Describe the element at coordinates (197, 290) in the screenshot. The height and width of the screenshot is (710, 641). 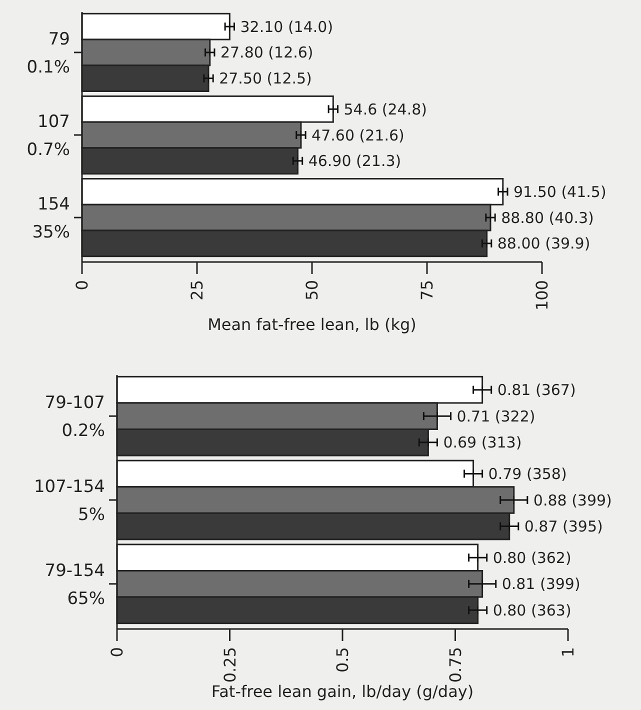
I see `x-tick-label: 25` at that location.